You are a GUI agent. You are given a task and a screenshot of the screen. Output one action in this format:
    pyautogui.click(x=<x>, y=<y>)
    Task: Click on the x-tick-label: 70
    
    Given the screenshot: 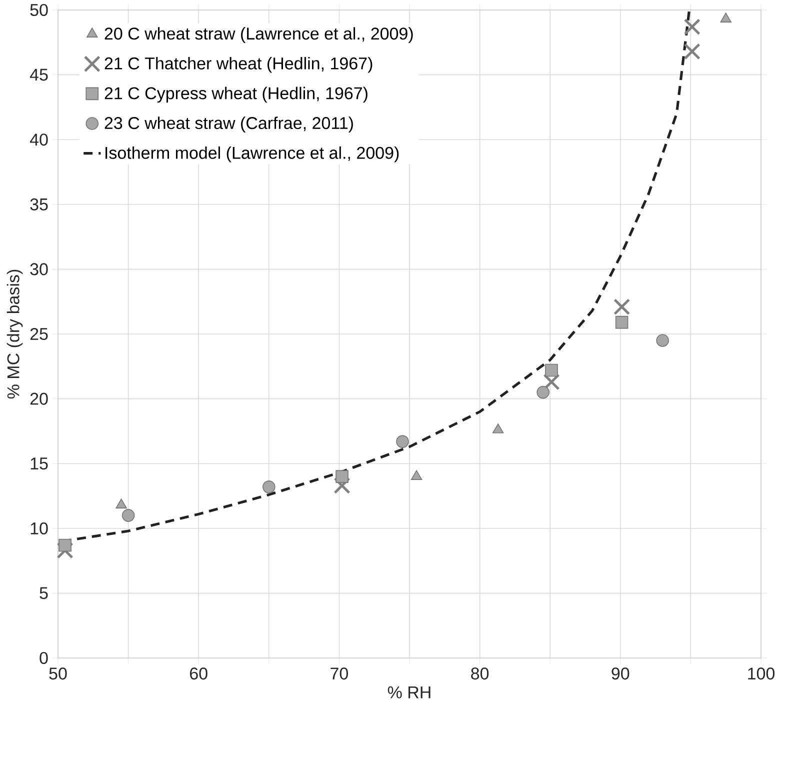 What is the action you would take?
    pyautogui.click(x=339, y=674)
    